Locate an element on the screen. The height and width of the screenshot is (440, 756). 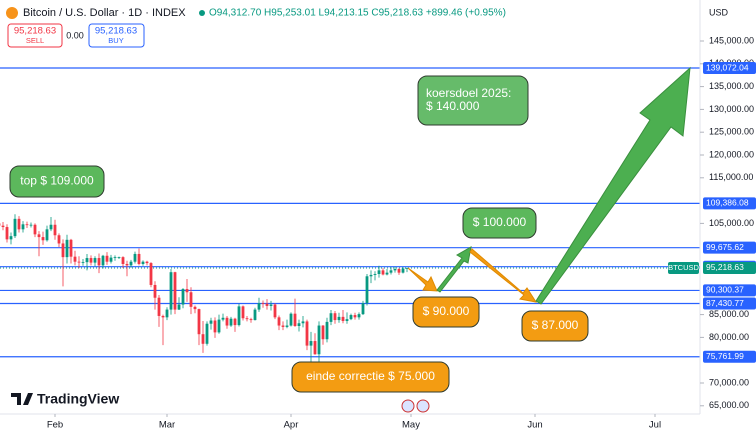
buy-price: 95,218.63 is located at coordinates (116, 31).